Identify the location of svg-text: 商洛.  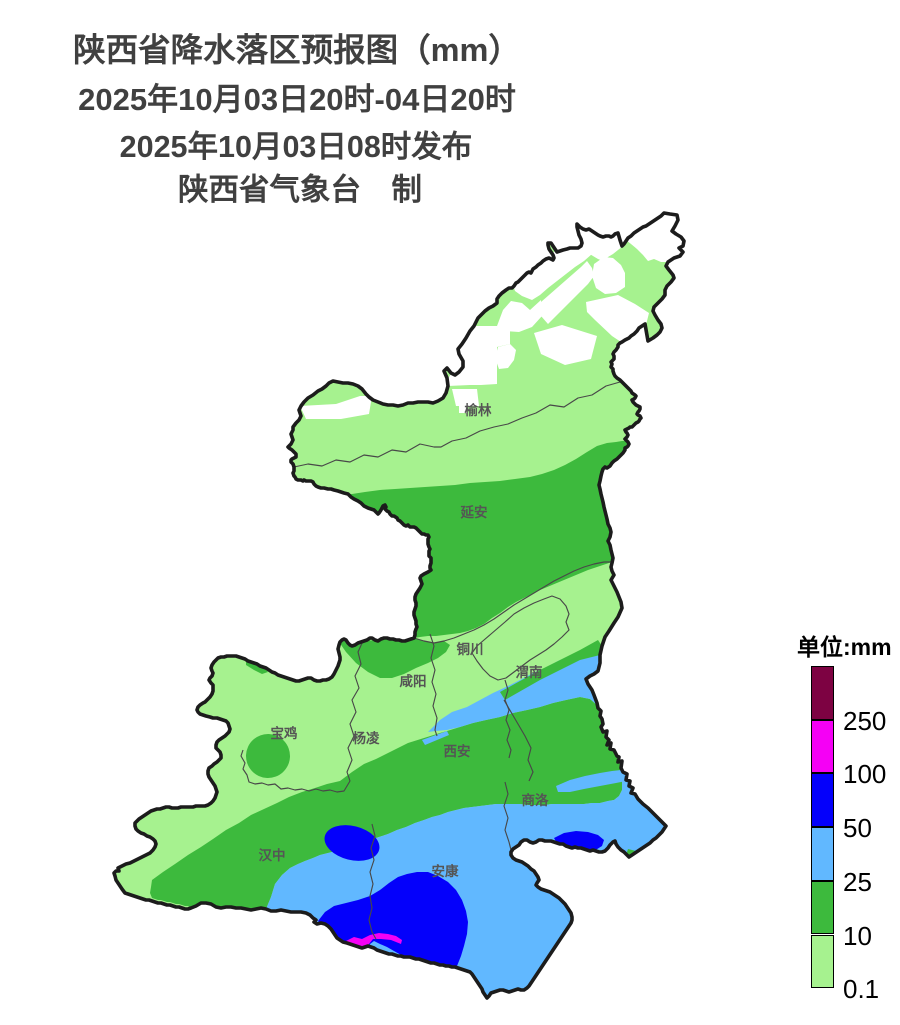
(536, 800).